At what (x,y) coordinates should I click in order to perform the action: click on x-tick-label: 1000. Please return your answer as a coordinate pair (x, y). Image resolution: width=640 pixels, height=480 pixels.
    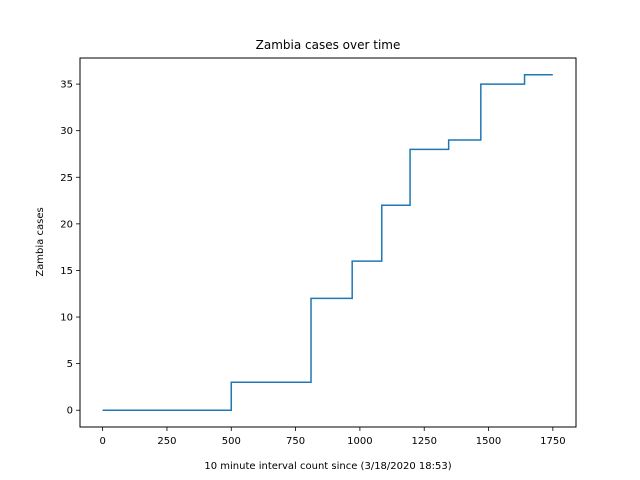
    Looking at the image, I should click on (359, 441).